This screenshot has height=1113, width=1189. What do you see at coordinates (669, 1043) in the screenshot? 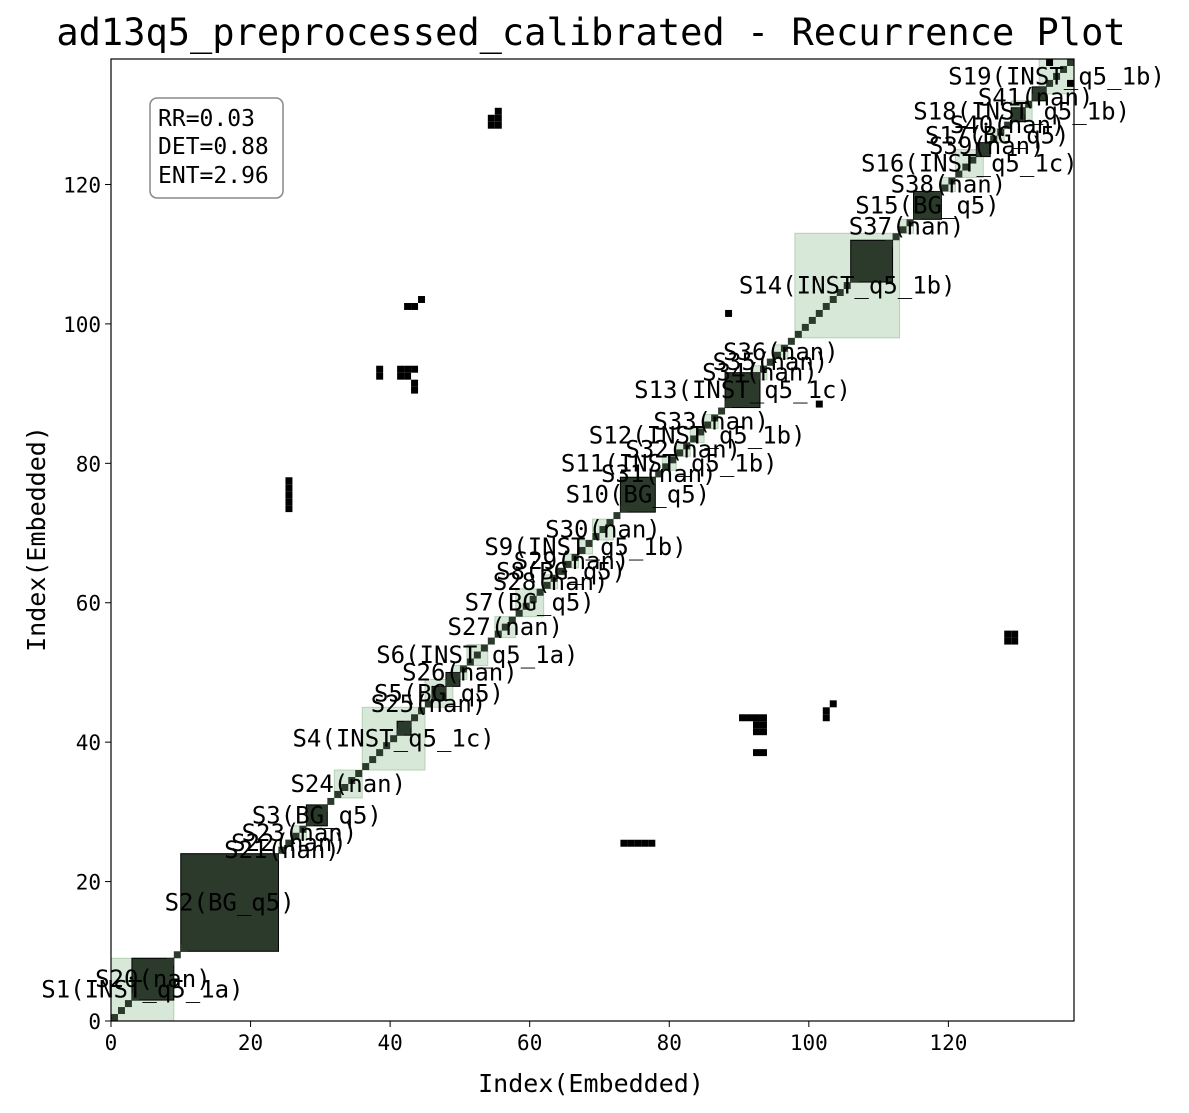
I see `x-tick-label-4: 80` at bounding box center [669, 1043].